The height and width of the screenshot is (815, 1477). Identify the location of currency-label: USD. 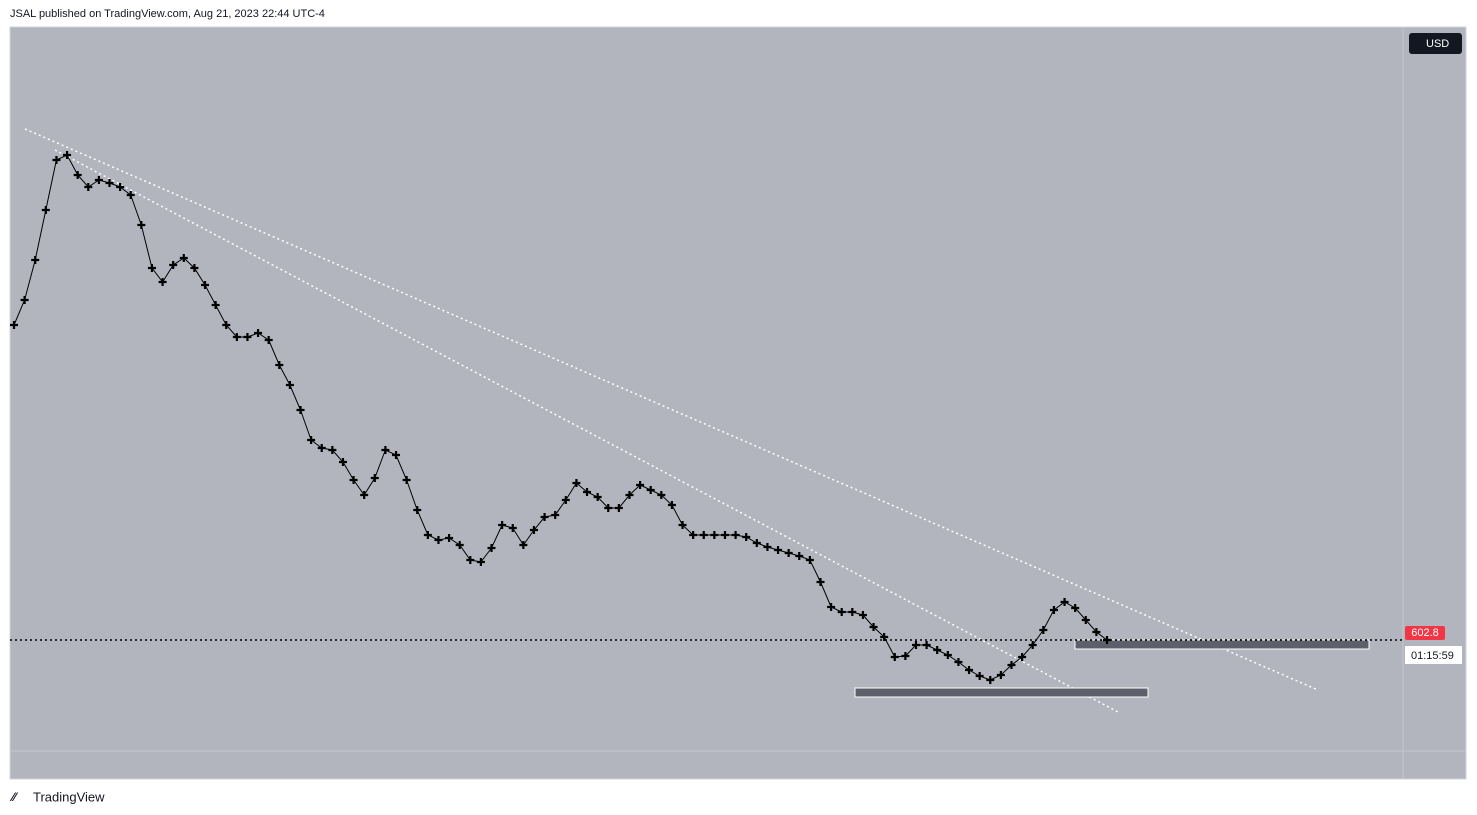
(1437, 44).